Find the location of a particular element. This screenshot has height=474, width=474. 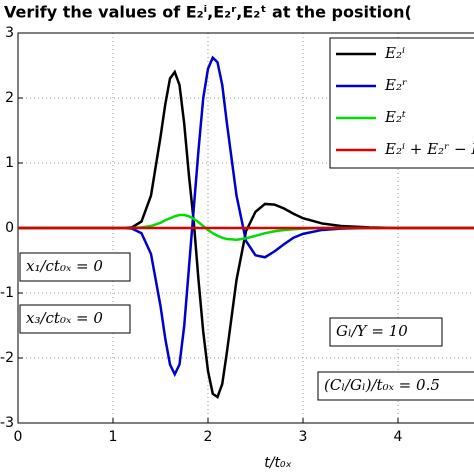

legend-label: E₂ʳ is located at coordinates (395, 85).